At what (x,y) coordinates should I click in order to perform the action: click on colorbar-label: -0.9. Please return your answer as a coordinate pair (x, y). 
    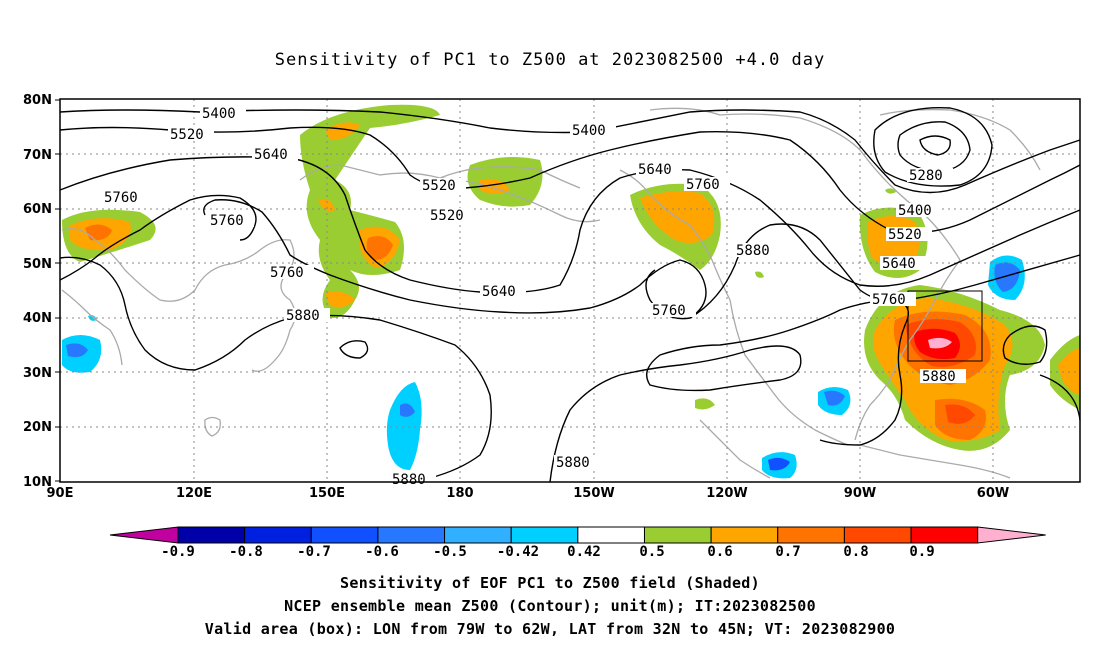
    Looking at the image, I should click on (178, 552).